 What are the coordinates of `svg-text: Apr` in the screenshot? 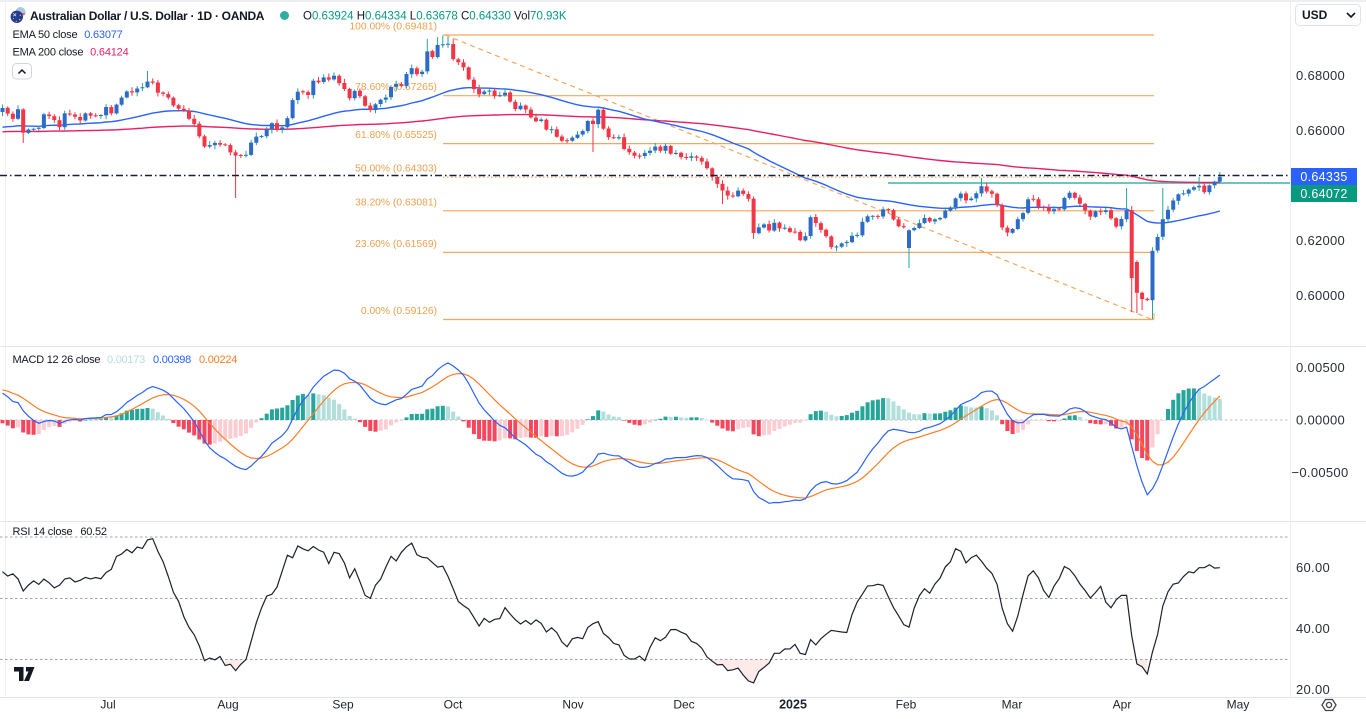 It's located at (1122, 705).